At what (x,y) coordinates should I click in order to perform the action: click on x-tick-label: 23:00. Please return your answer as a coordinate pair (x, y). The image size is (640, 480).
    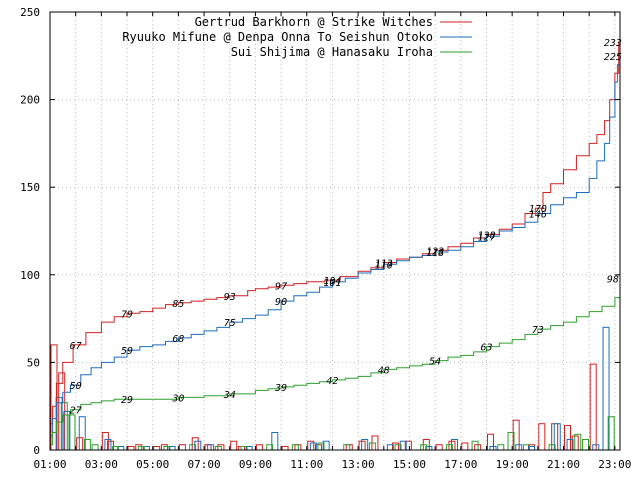
    Looking at the image, I should click on (614, 464).